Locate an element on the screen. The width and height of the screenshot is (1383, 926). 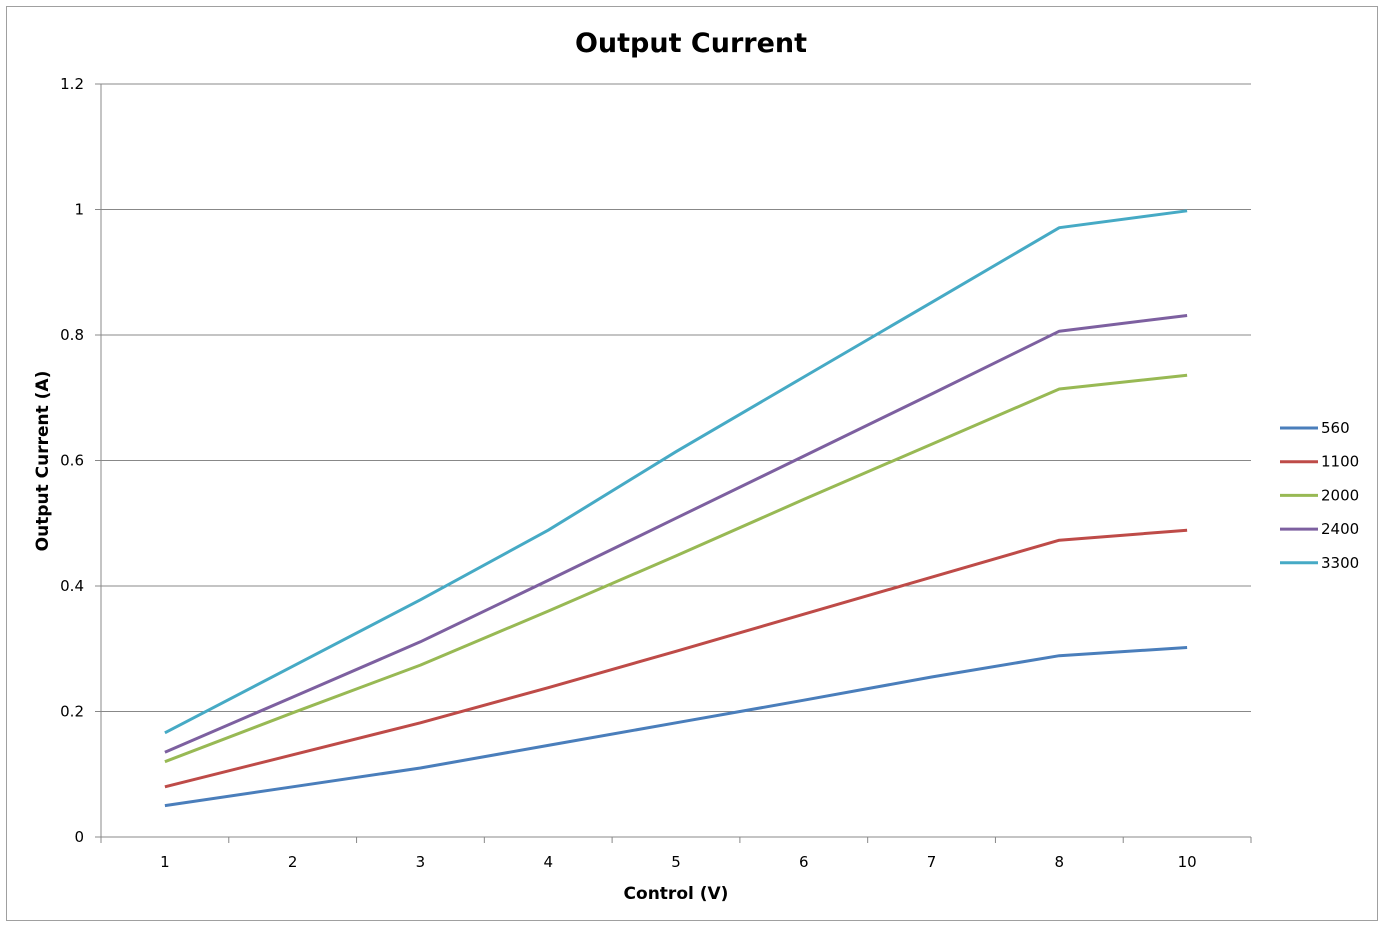
x-tick-label: 7 is located at coordinates (932, 862).